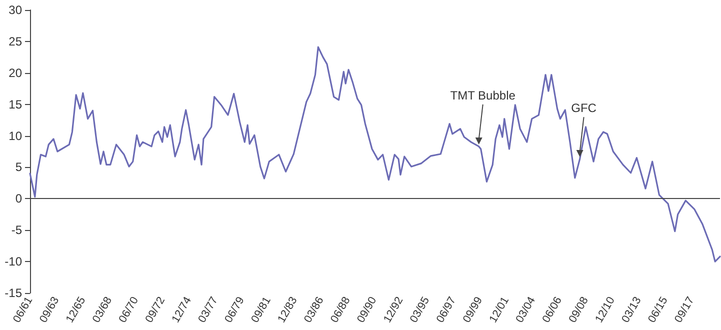 This screenshot has width=721, height=330. Describe the element at coordinates (16, 230) in the screenshot. I see `y-tick-label: -5` at that location.